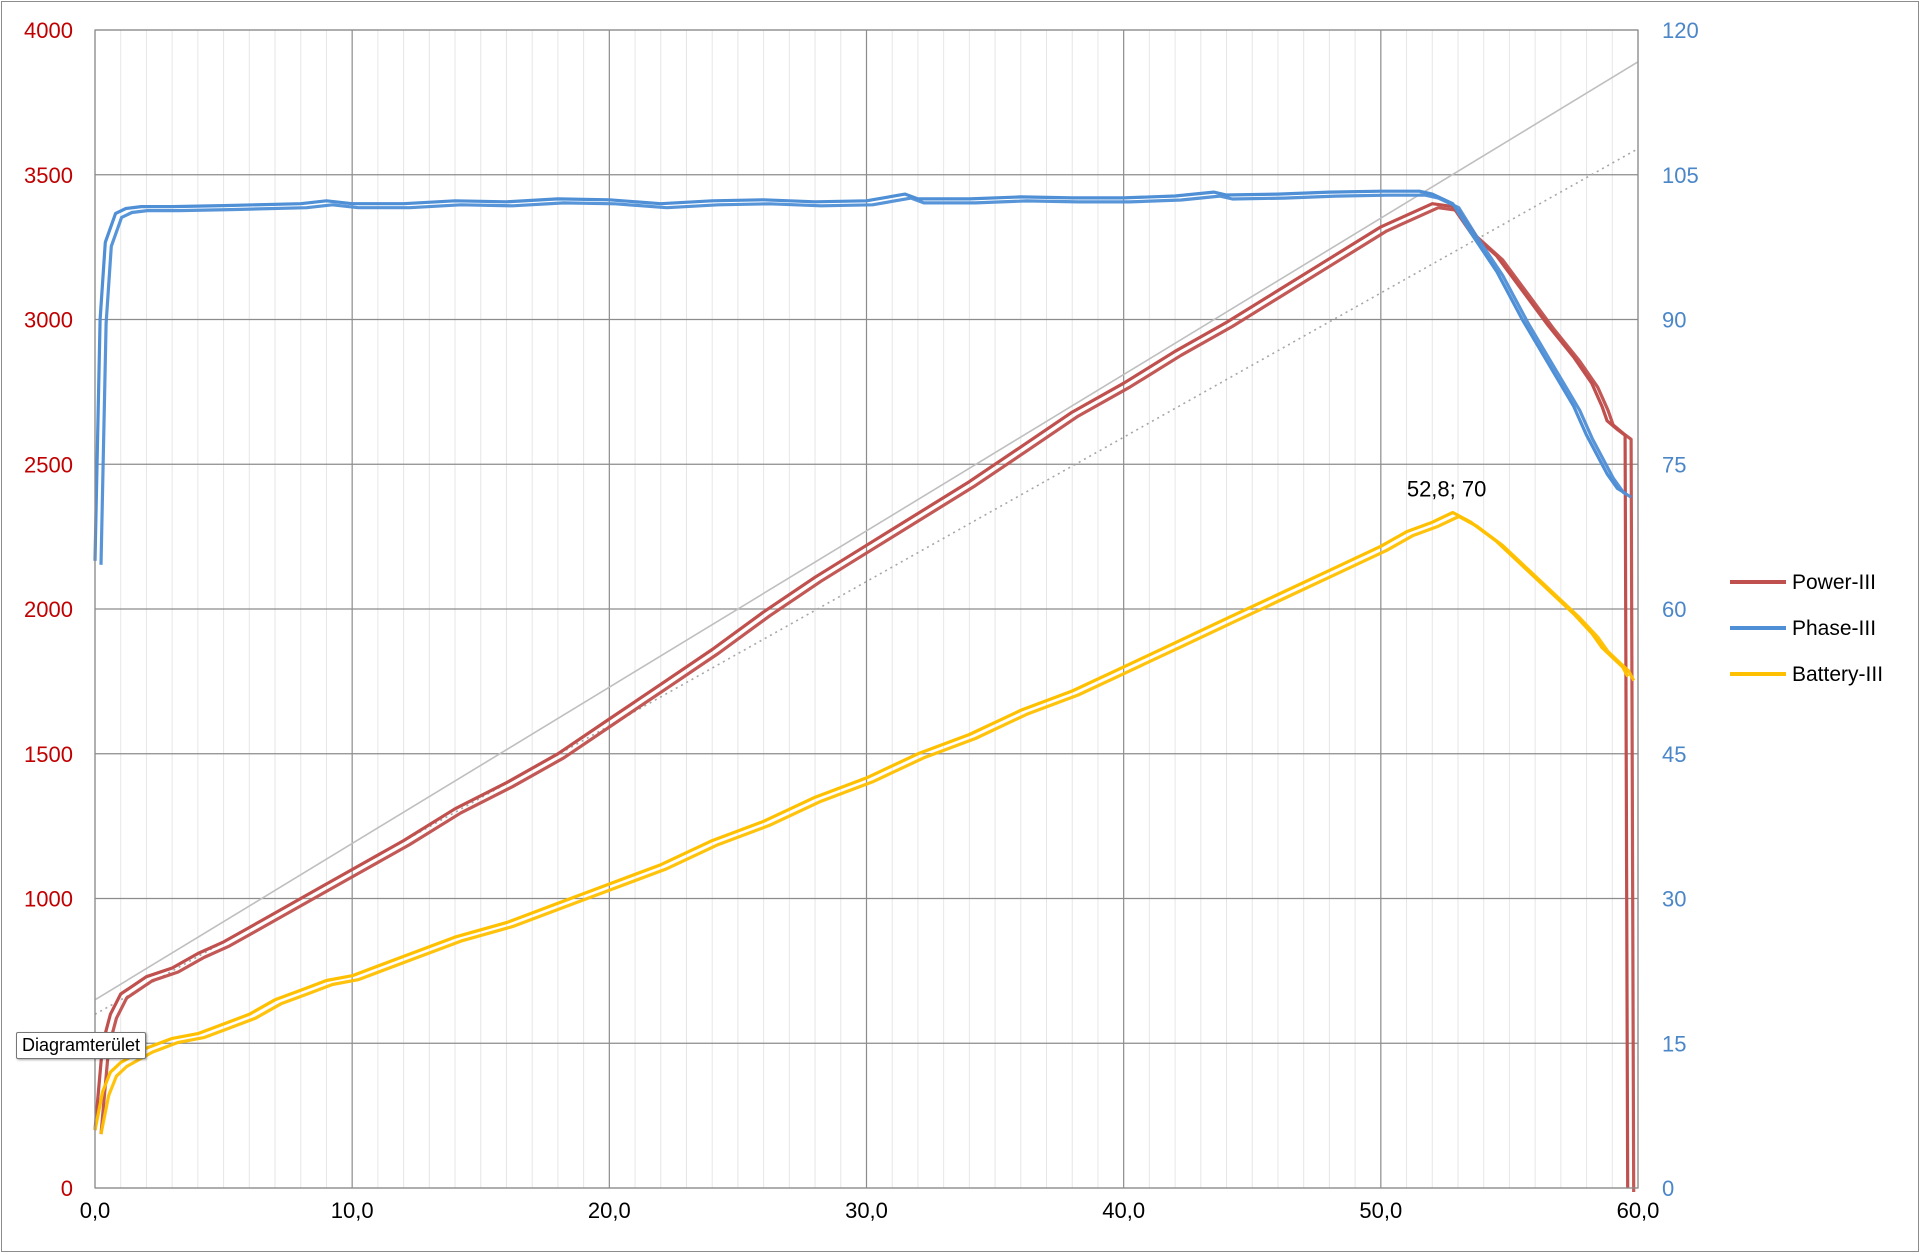 Image resolution: width=1922 pixels, height=1255 pixels. Describe the element at coordinates (48, 464) in the screenshot. I see `y-left-tick-label: 2500` at that location.